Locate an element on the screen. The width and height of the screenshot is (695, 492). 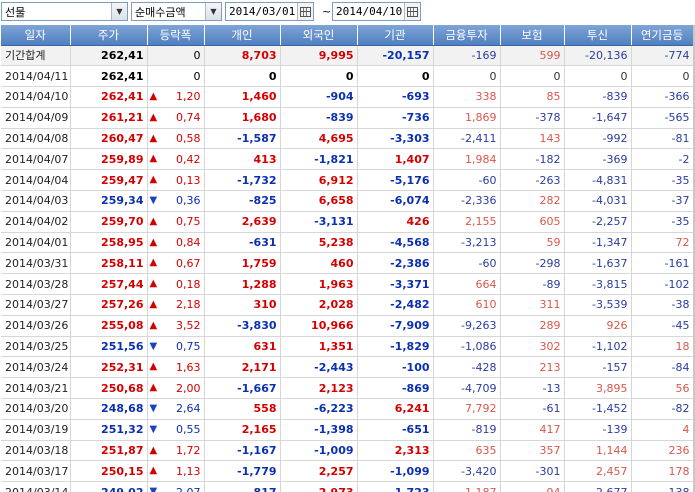
individual-cell: 631 is located at coordinates (242, 347).